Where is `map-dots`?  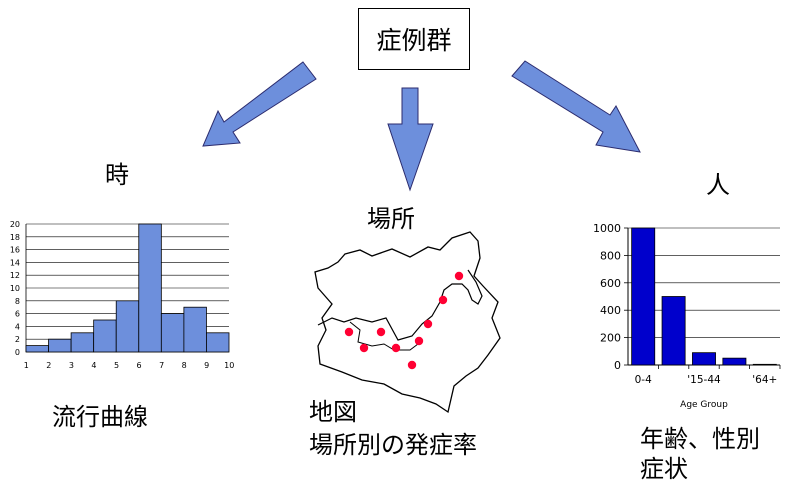 map-dots is located at coordinates (404, 320).